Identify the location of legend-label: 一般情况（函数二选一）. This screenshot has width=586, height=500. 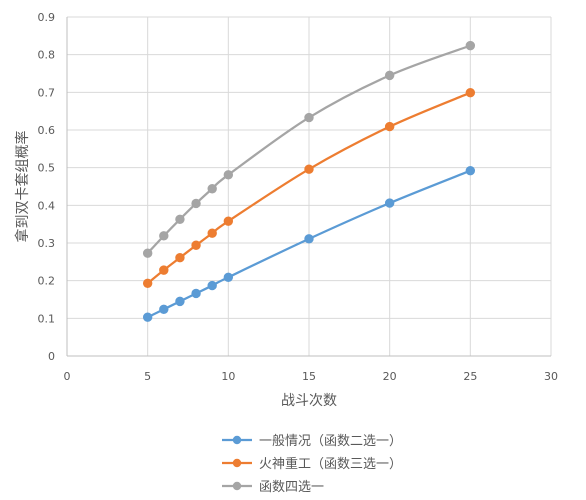
(330, 441).